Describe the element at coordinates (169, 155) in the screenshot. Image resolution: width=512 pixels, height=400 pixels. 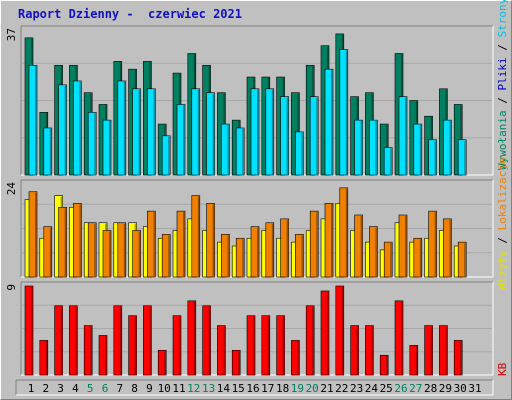
I see `bar-top-s2-day-10-shade` at that location.